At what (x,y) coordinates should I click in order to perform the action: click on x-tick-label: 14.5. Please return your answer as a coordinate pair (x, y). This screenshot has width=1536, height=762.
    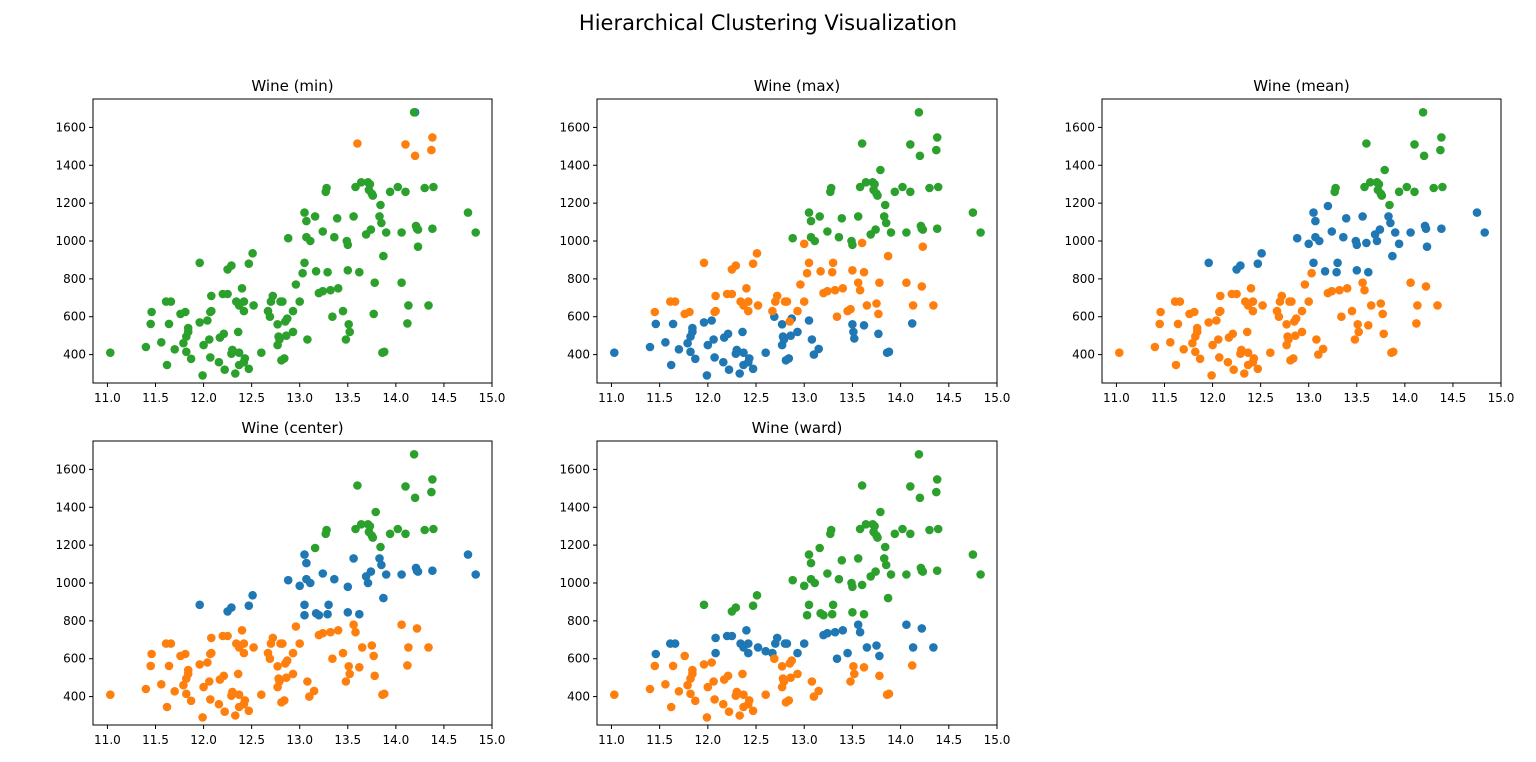
    Looking at the image, I should click on (1453, 398).